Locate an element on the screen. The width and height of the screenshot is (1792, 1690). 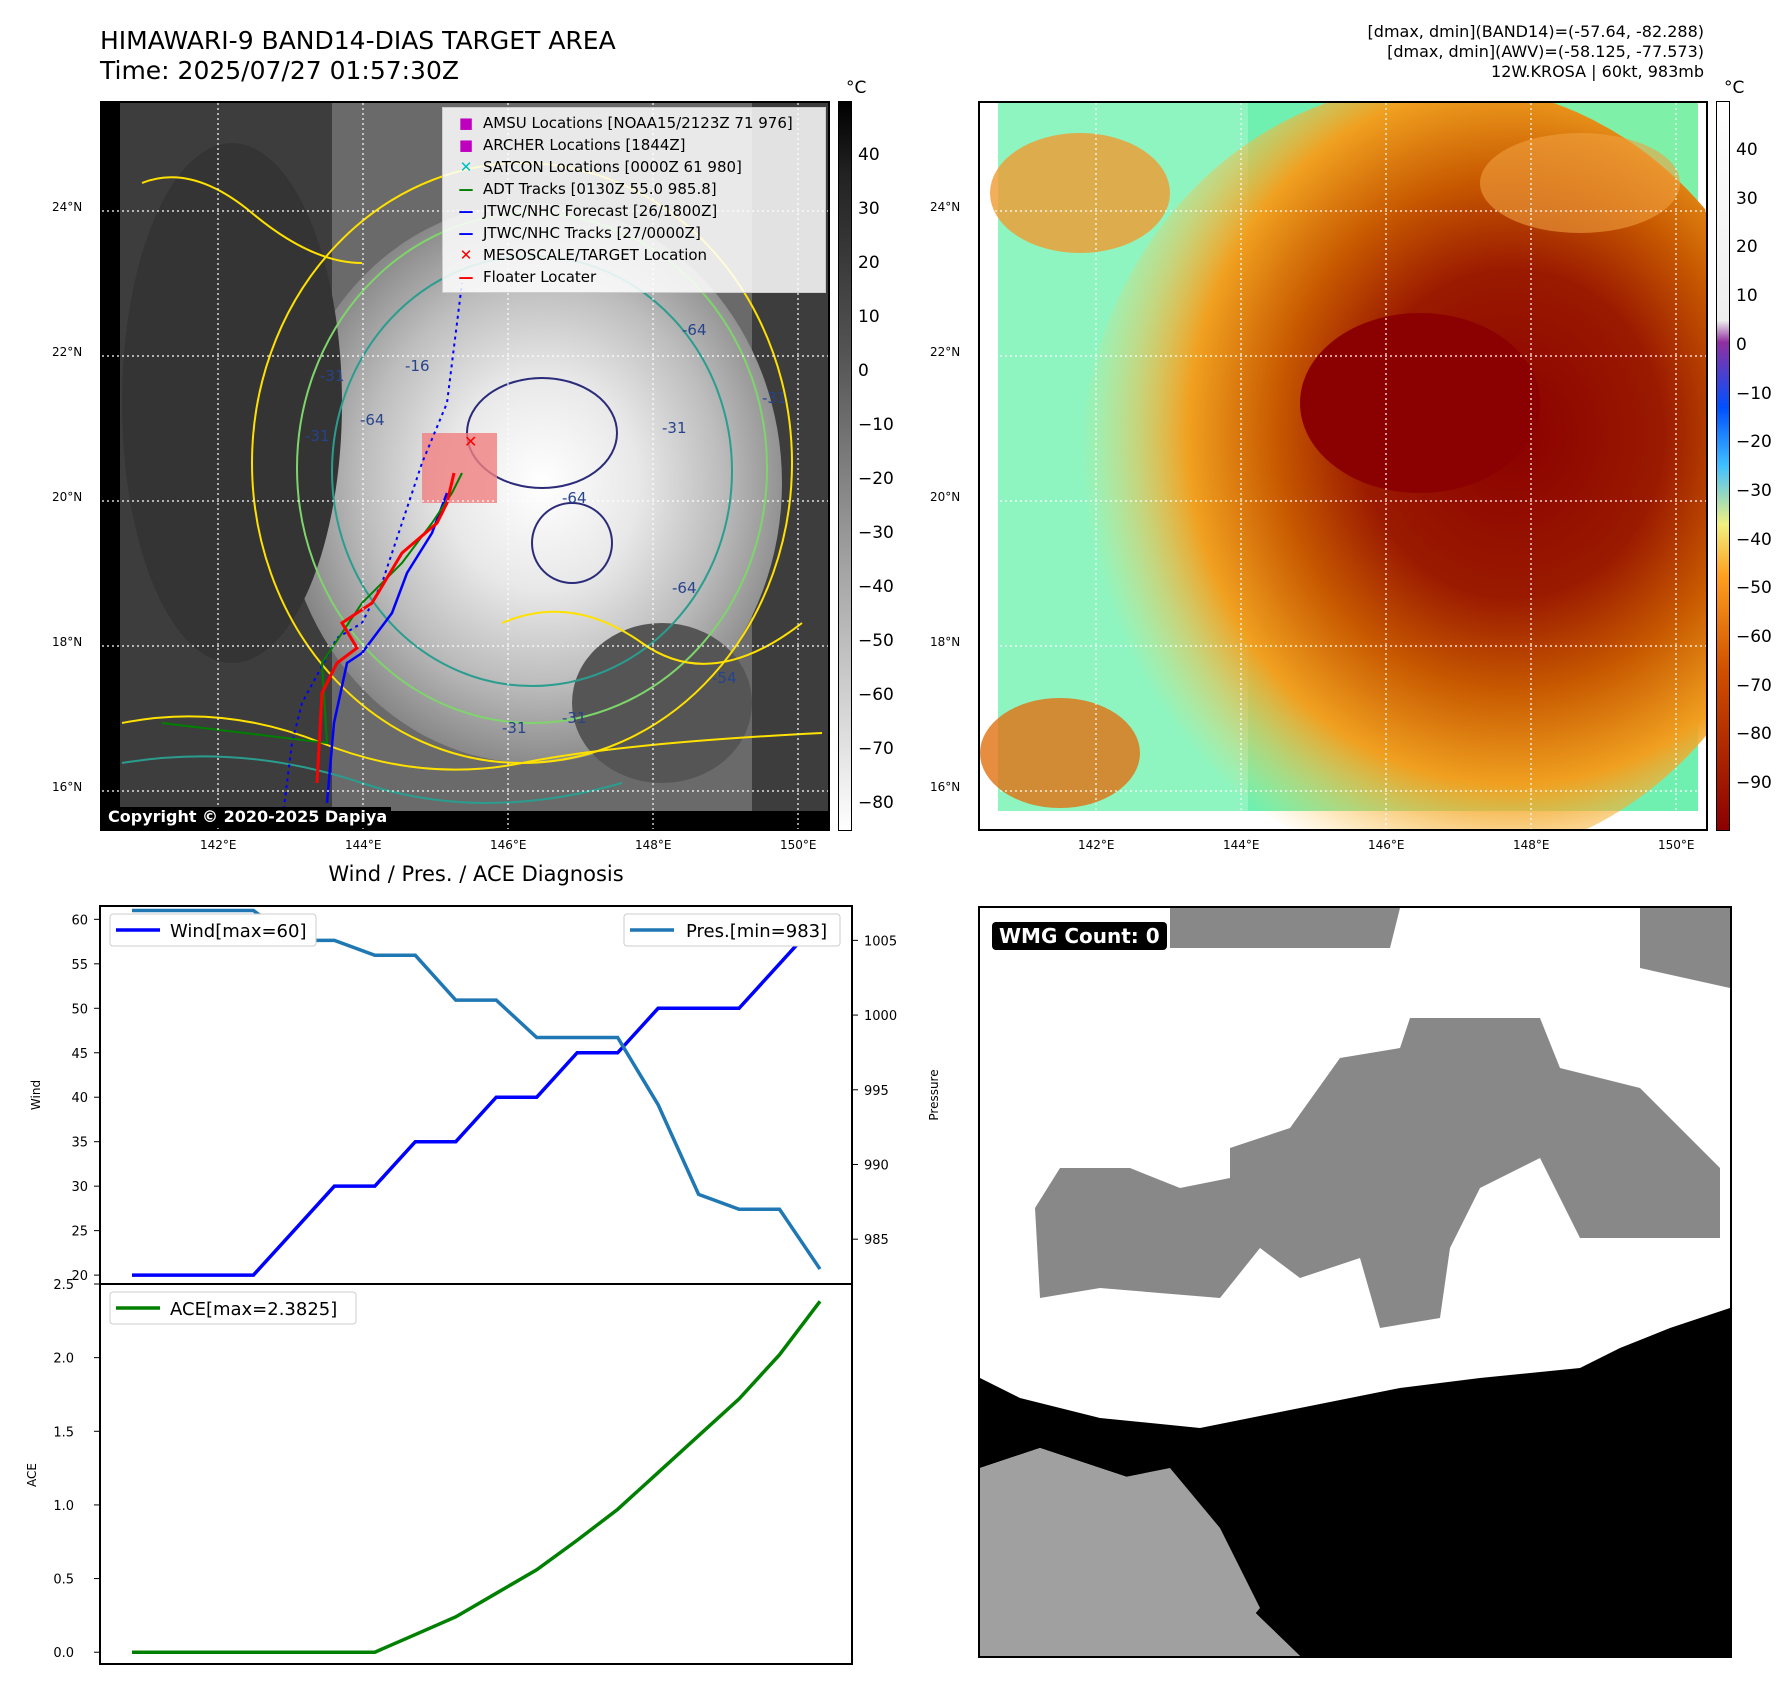
map-legend-item: ■ AMSU Locations [NOAA15/2123Z 71 976] is located at coordinates (634, 123).